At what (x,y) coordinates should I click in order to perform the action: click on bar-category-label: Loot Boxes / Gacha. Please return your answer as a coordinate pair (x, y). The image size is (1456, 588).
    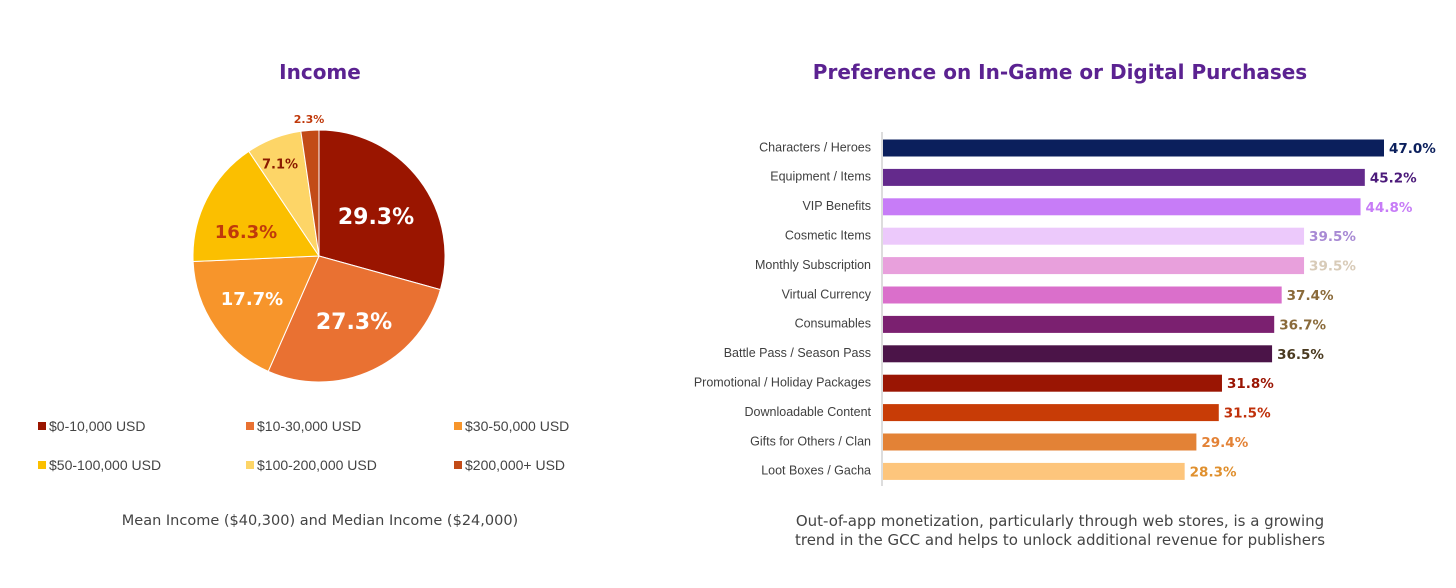
    Looking at the image, I should click on (816, 471).